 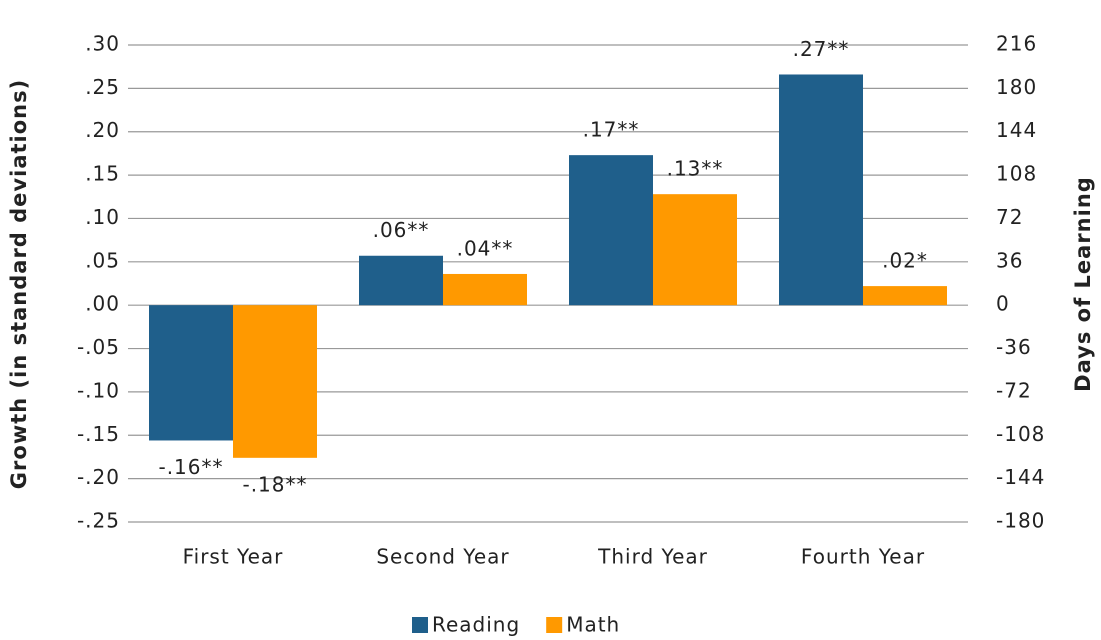 What do you see at coordinates (1020, 521) in the screenshot?
I see `y2-tick-label: -180` at bounding box center [1020, 521].